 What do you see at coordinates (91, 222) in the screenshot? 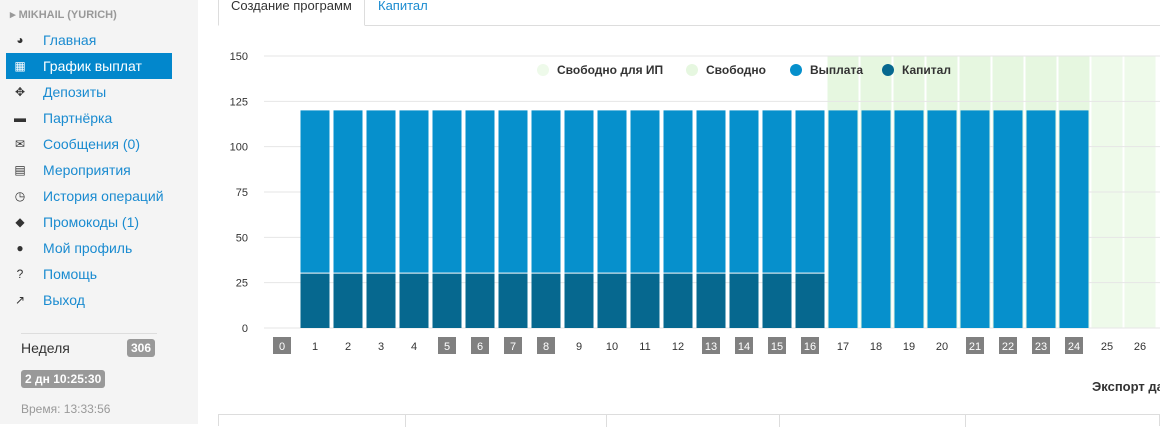
I see `sidebar-item-label: Промокоды (1)` at bounding box center [91, 222].